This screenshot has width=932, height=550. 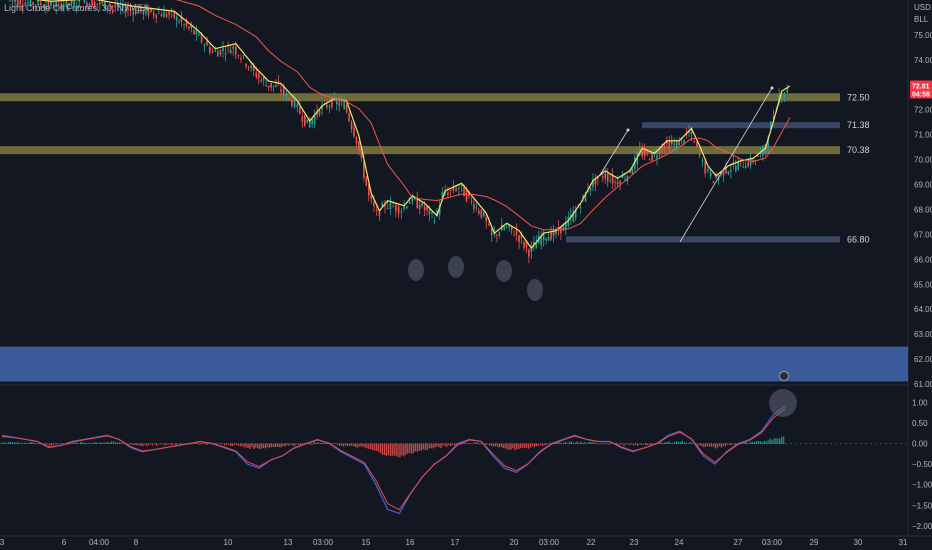 What do you see at coordinates (420, 97) in the screenshot?
I see `level-zone-72.50` at bounding box center [420, 97].